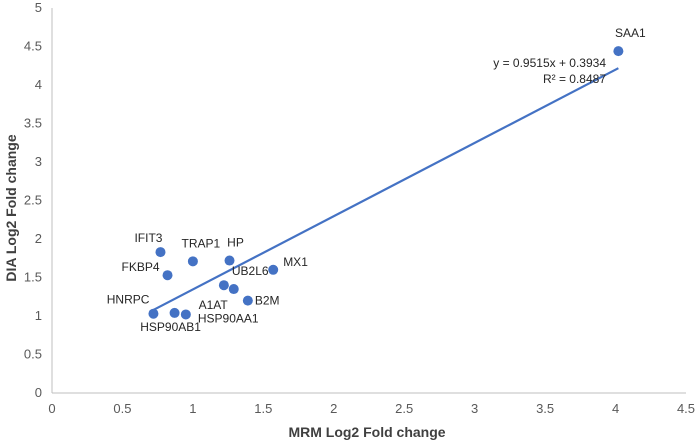  What do you see at coordinates (545, 408) in the screenshot?
I see `x-tick-label: 3.5` at bounding box center [545, 408].